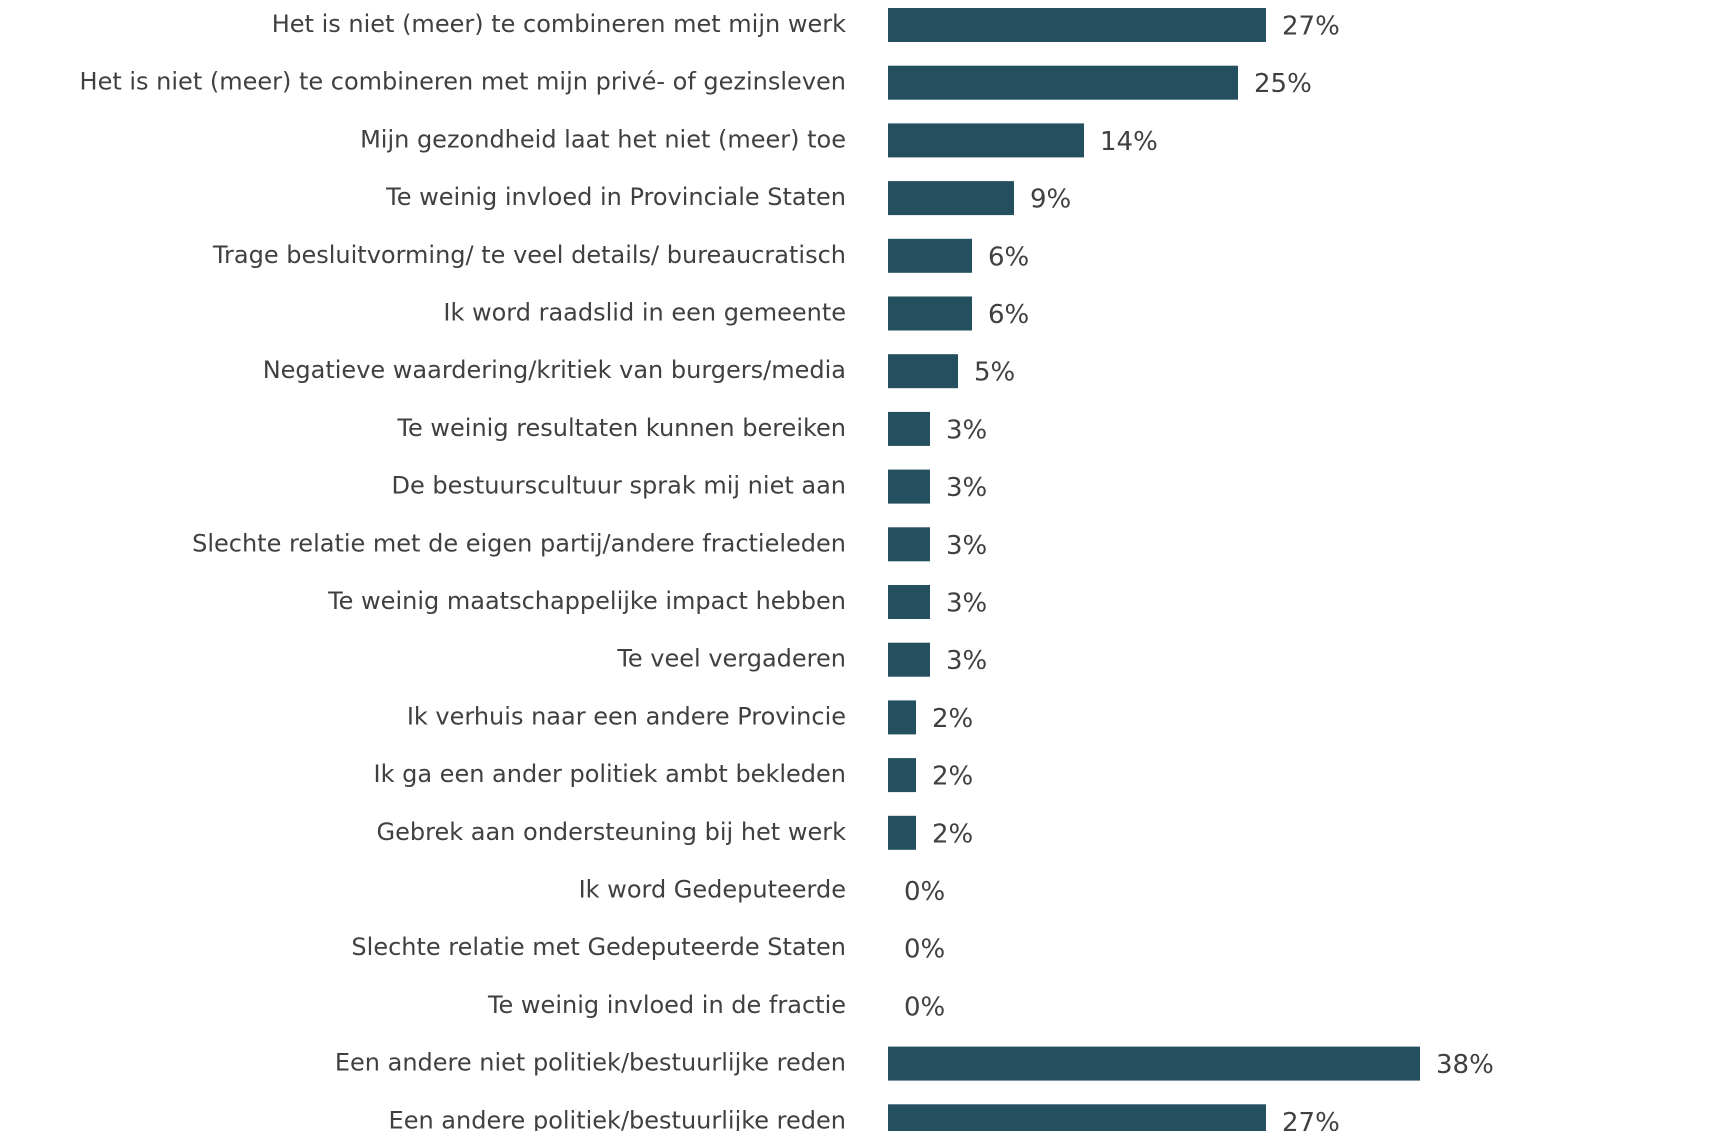 The height and width of the screenshot is (1131, 1721). I want to click on value-label: 38%, so click(1465, 1065).